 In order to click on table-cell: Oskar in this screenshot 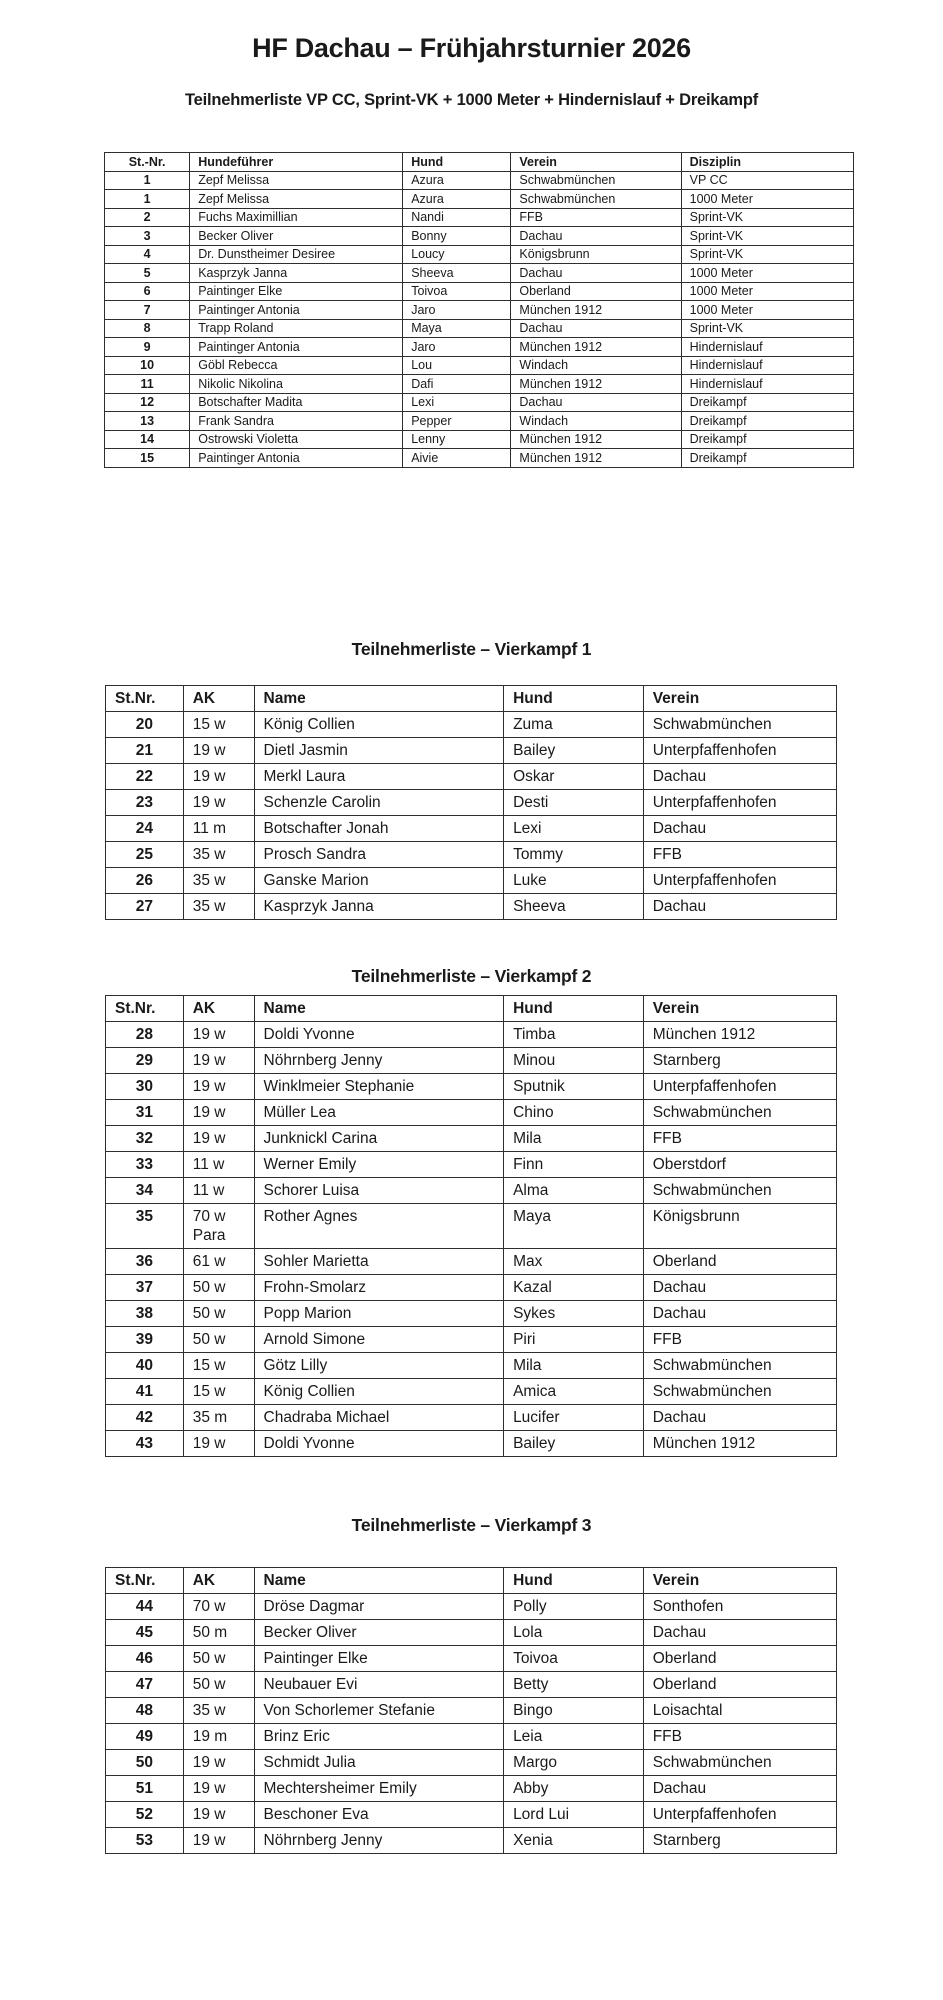, I will do `click(573, 776)`.